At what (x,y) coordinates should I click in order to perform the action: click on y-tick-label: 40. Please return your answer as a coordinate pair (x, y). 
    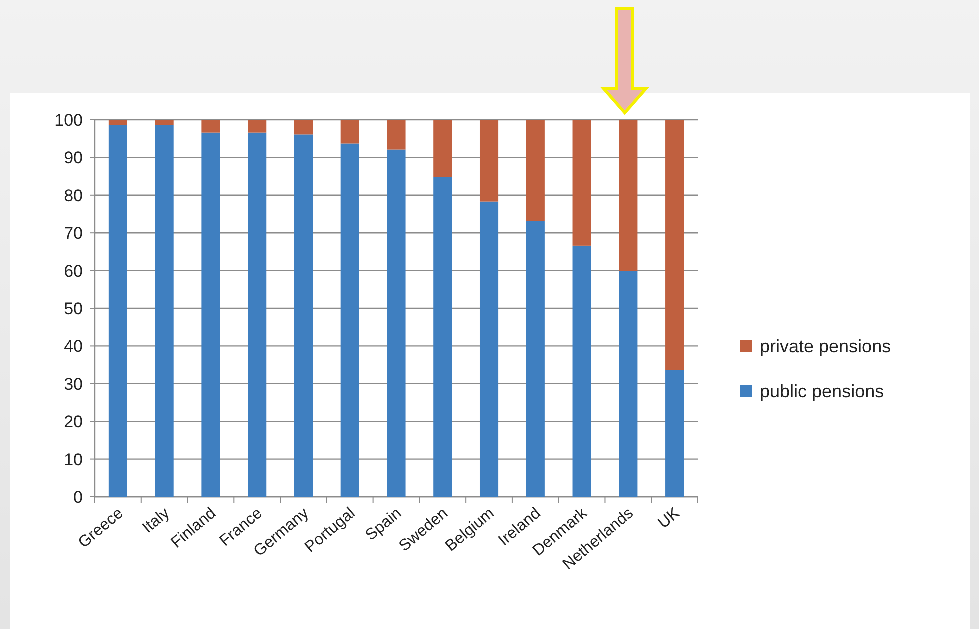
    Looking at the image, I should click on (73, 346).